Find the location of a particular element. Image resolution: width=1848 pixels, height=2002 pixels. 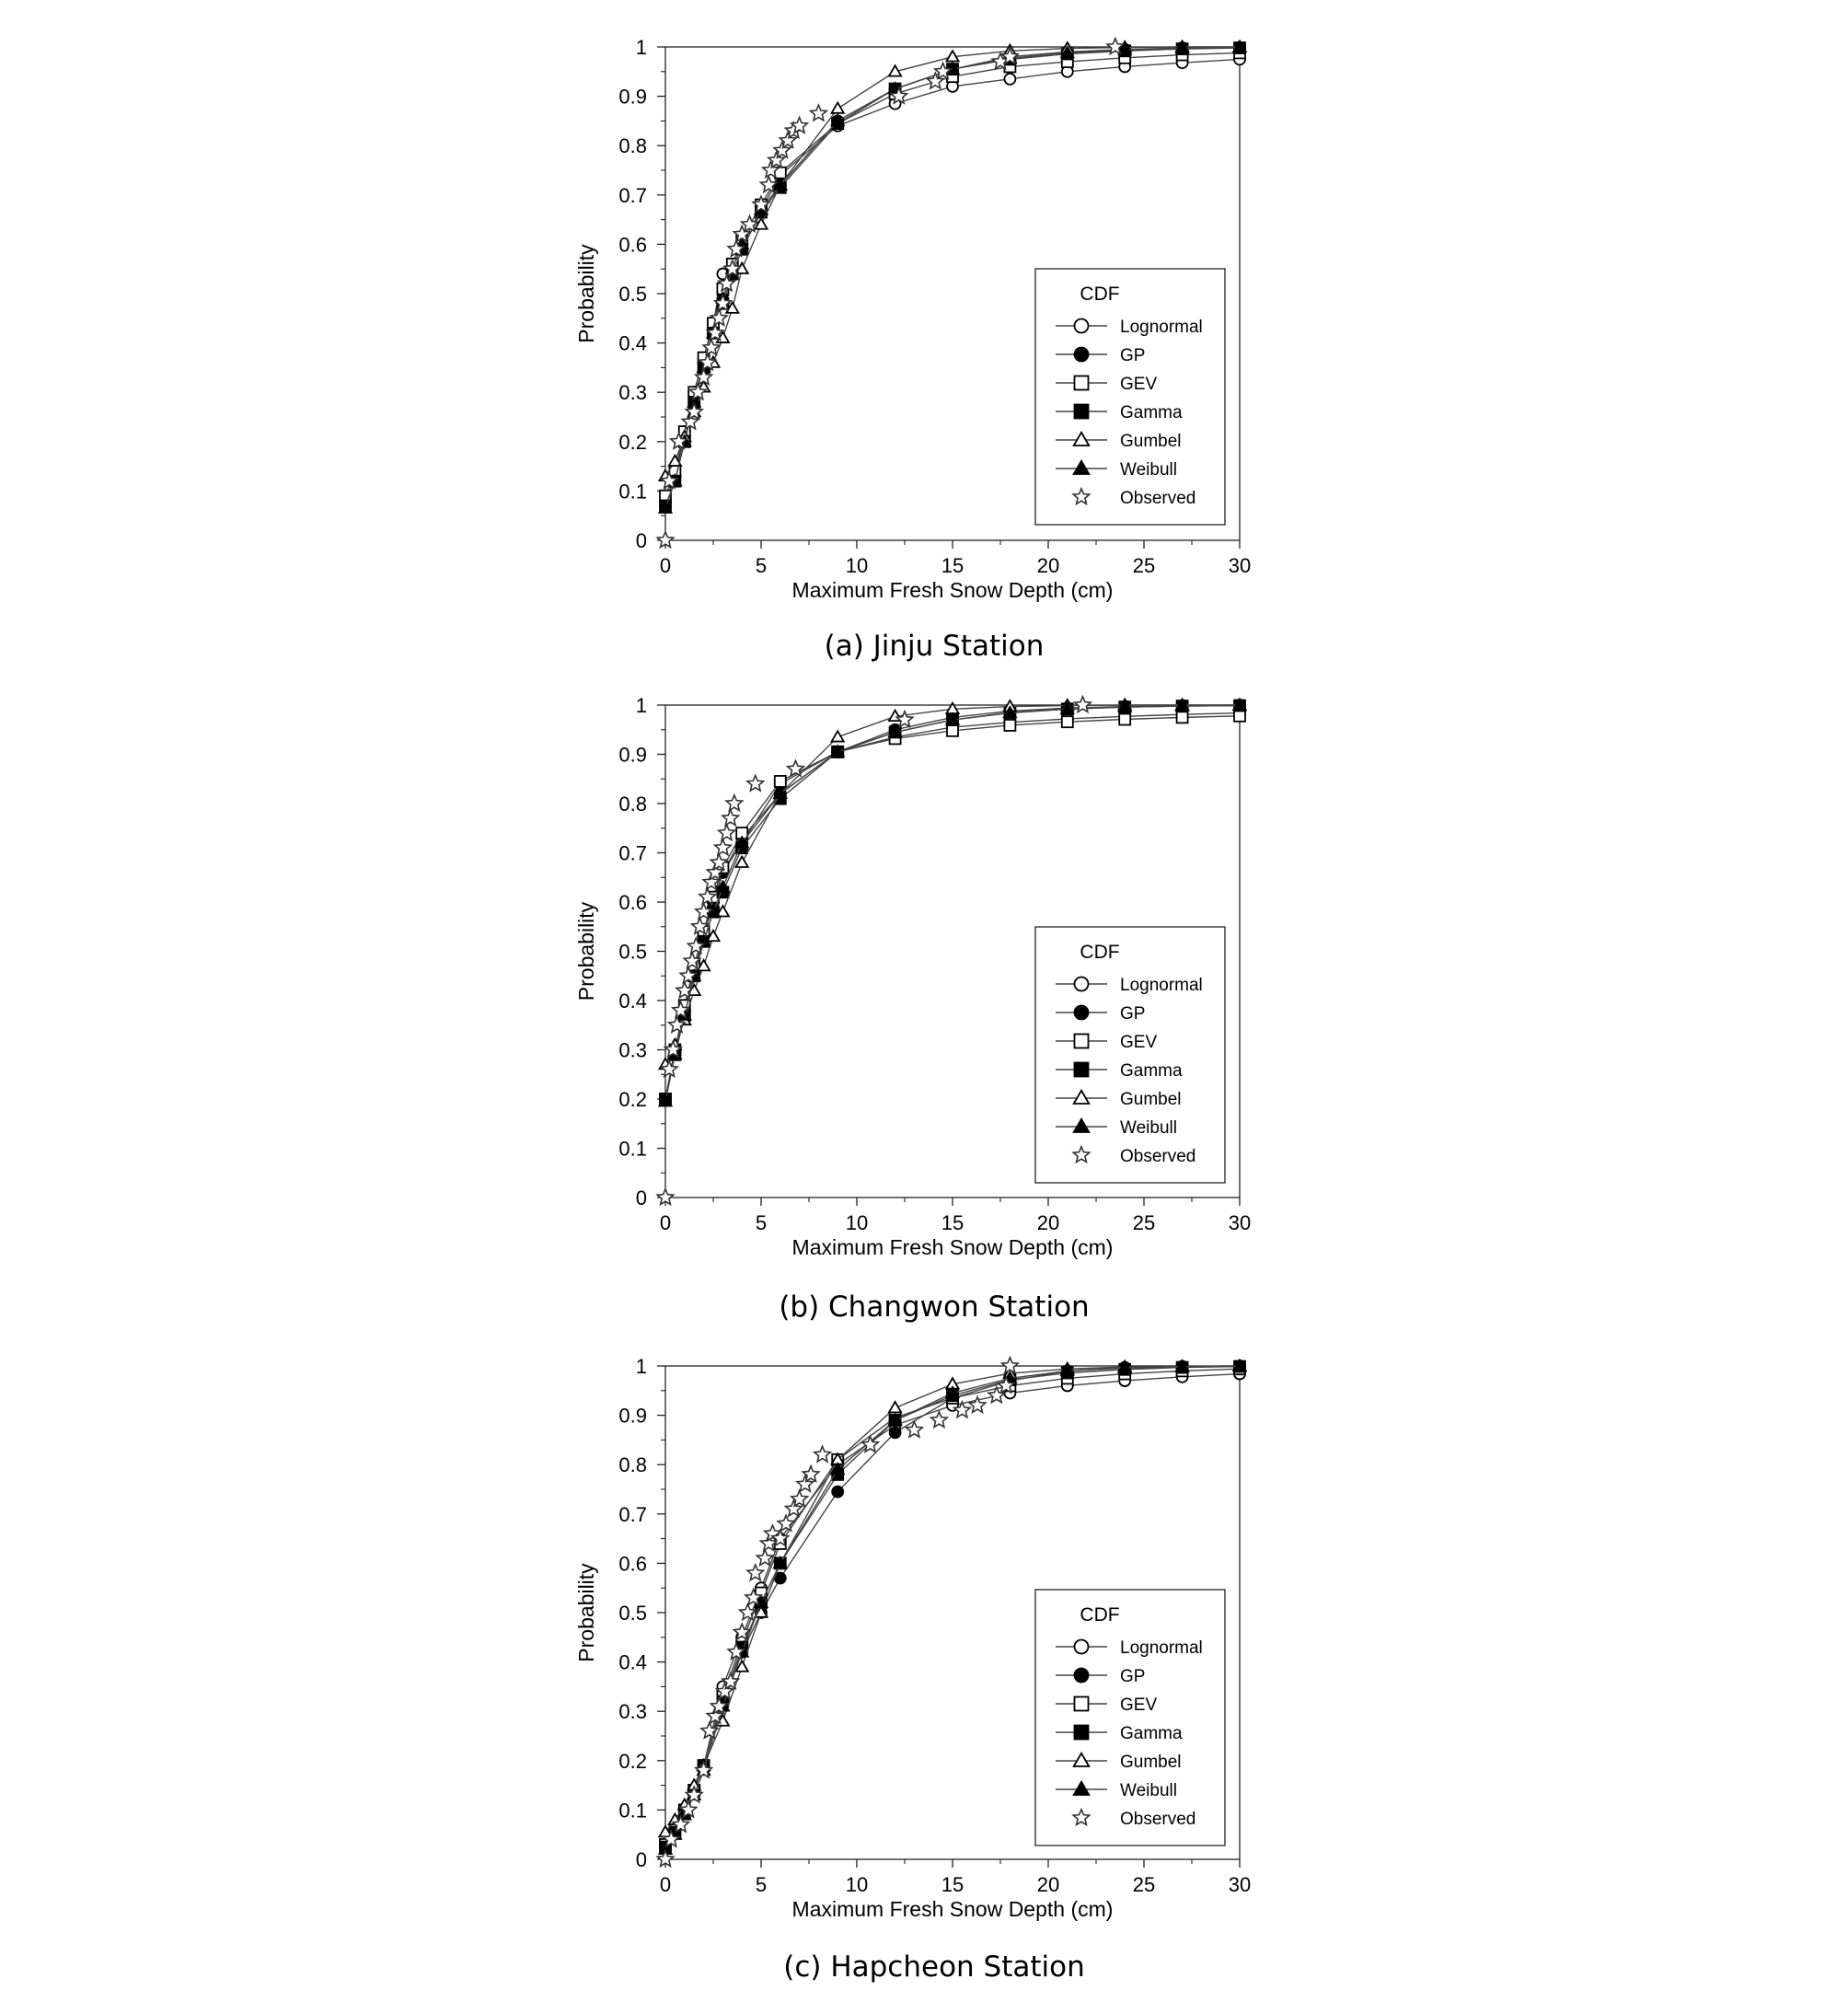

data-point-gp is located at coordinates (895, 1433).